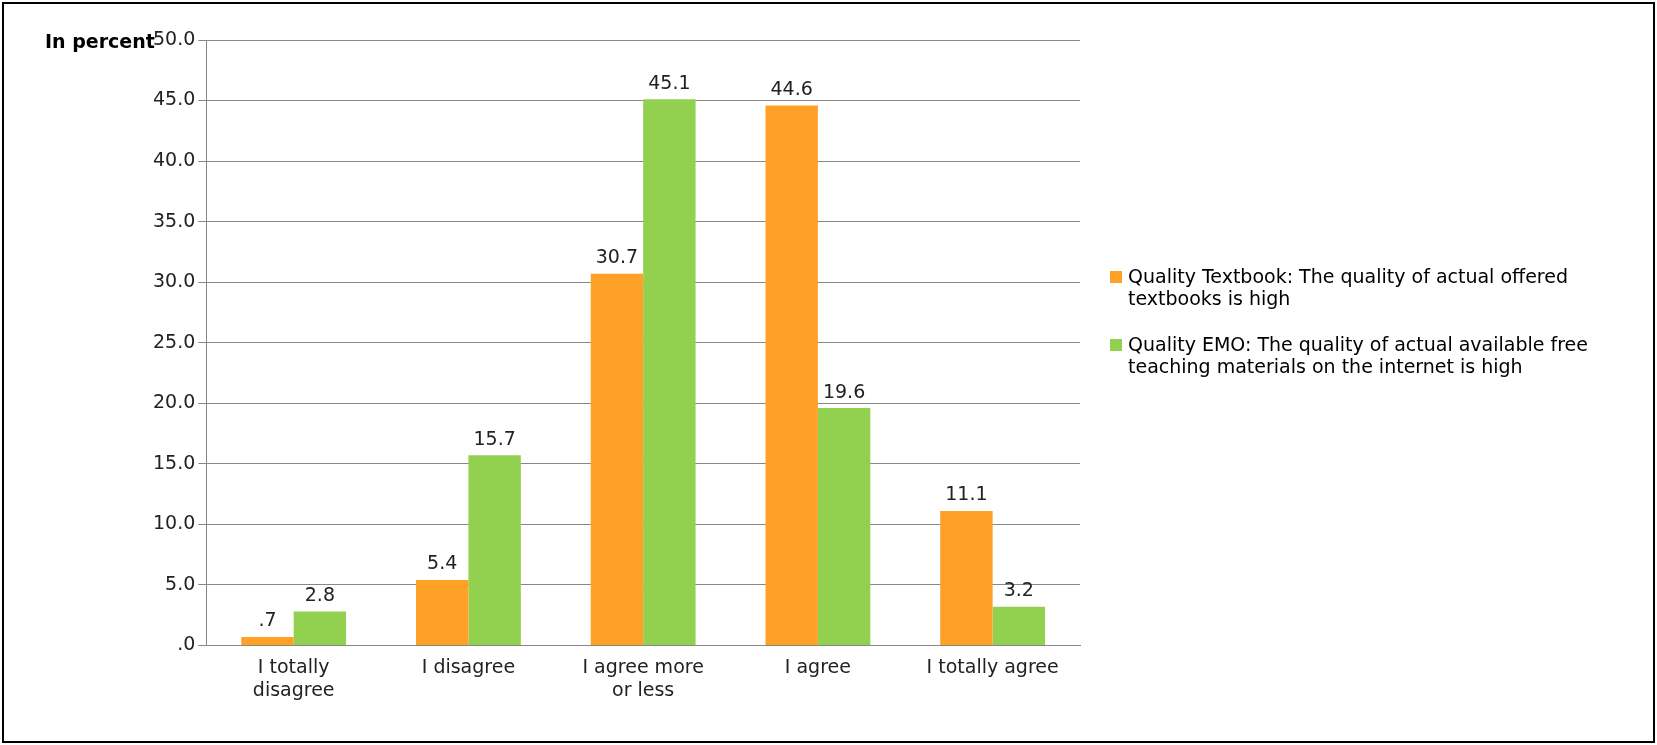  What do you see at coordinates (1358, 355) in the screenshot?
I see `legend-label: Quality EMO: The quality of actual available free teaching materials on the internet is high` at bounding box center [1358, 355].